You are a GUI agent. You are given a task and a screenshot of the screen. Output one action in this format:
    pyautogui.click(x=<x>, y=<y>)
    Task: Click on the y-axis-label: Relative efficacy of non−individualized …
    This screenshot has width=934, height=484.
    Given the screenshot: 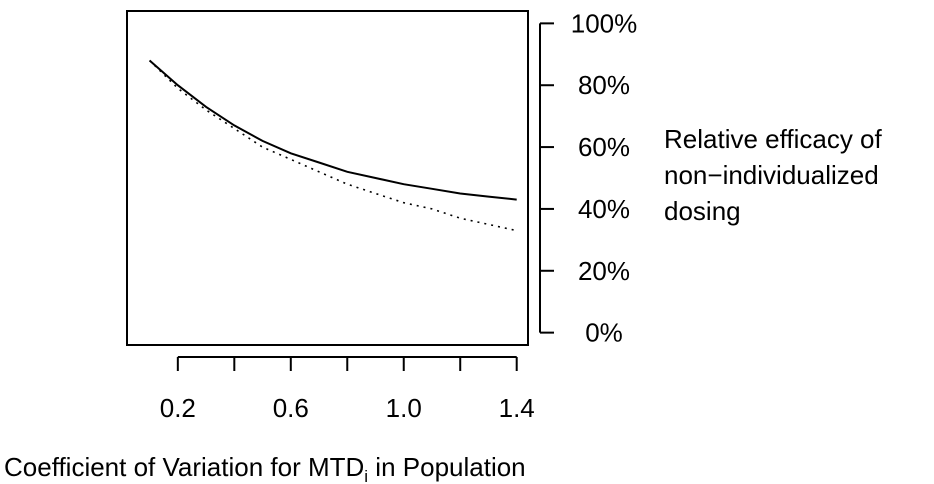 What is the action you would take?
    pyautogui.click(x=776, y=175)
    